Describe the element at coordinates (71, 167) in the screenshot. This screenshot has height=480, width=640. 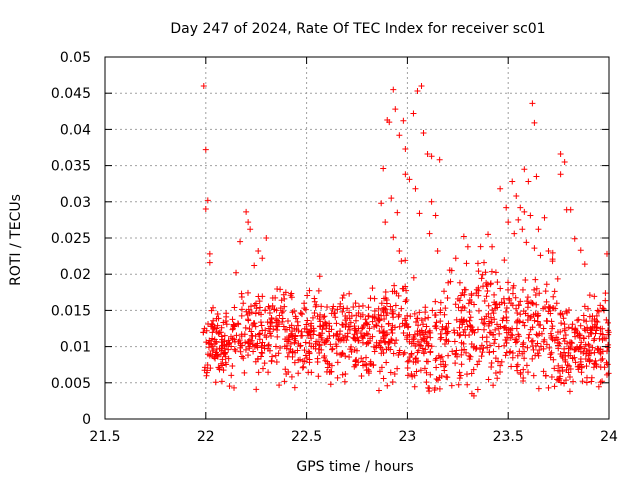
I see `y-tick-label: 0.035` at that location.